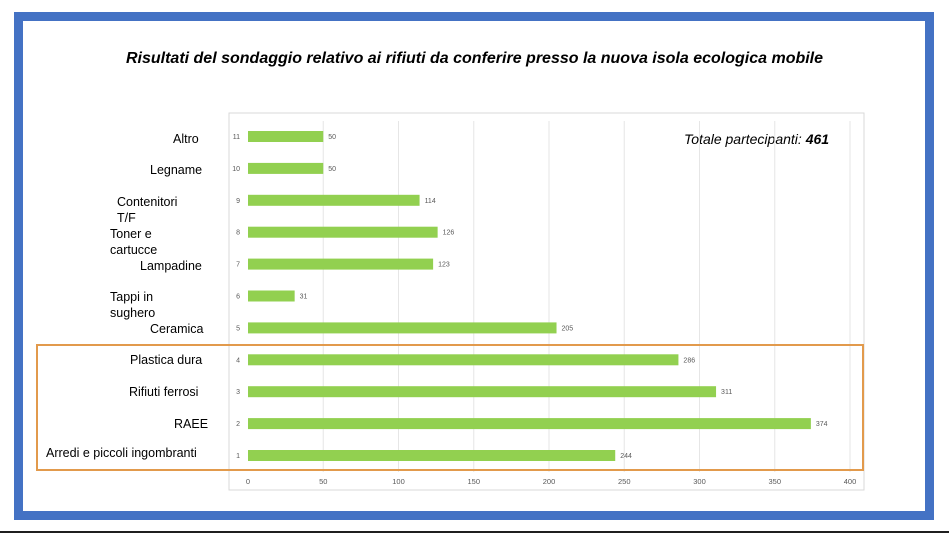  I want to click on total-participants: Totale partecipanti: 461, so click(756, 139).